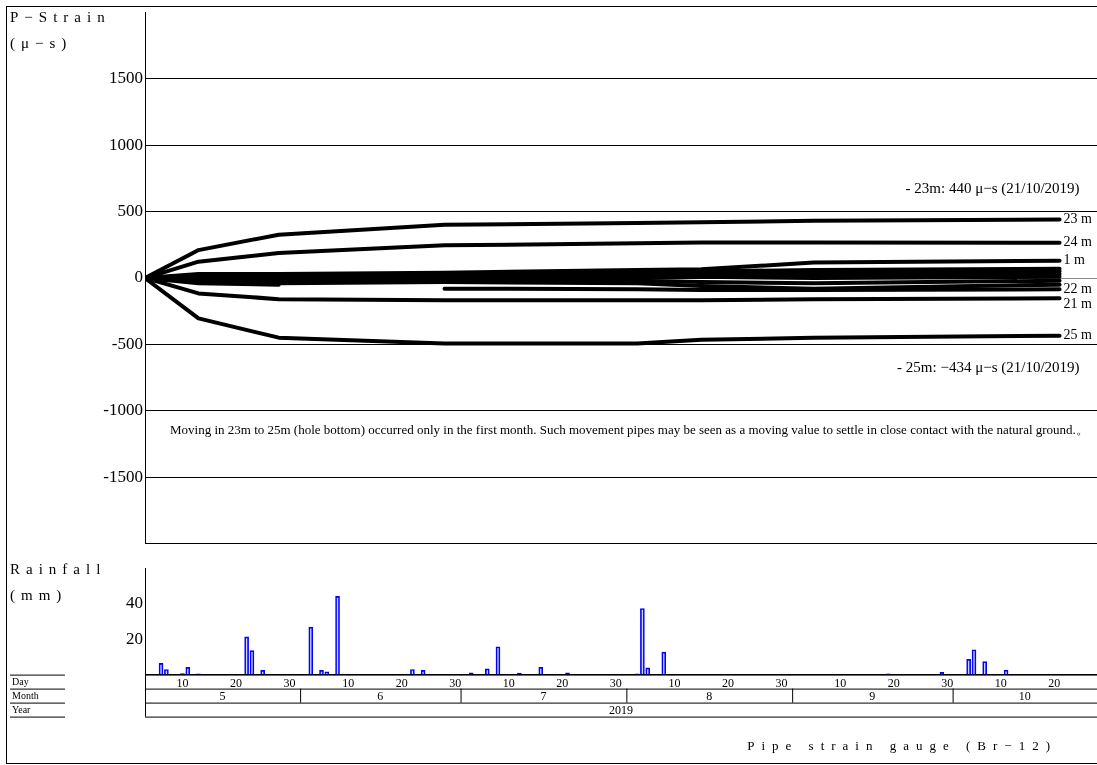 Image resolution: width=1097 pixels, height=765 pixels. I want to click on text: 5, so click(222, 695).